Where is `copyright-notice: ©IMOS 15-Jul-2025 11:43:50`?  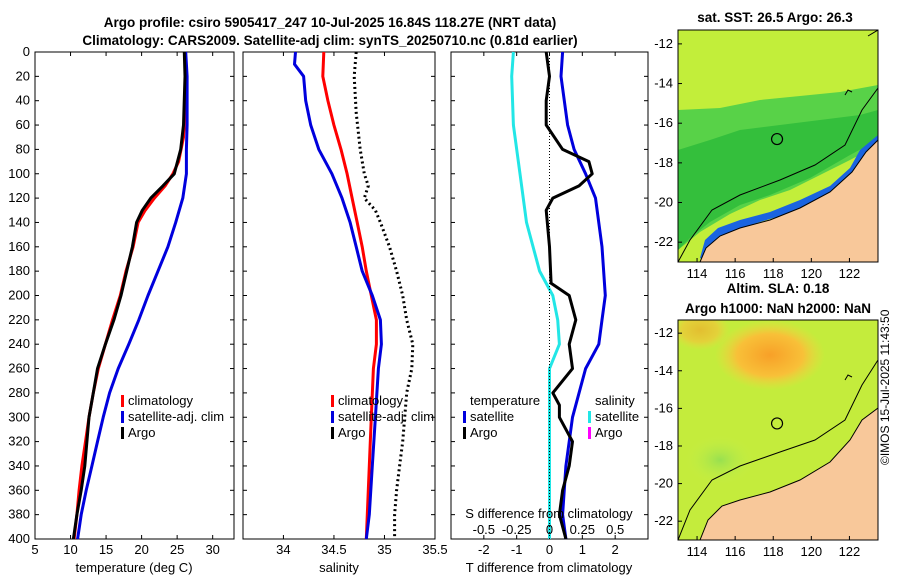
copyright-notice: ©IMOS 15-Jul-2025 11:43:50 is located at coordinates (885, 387).